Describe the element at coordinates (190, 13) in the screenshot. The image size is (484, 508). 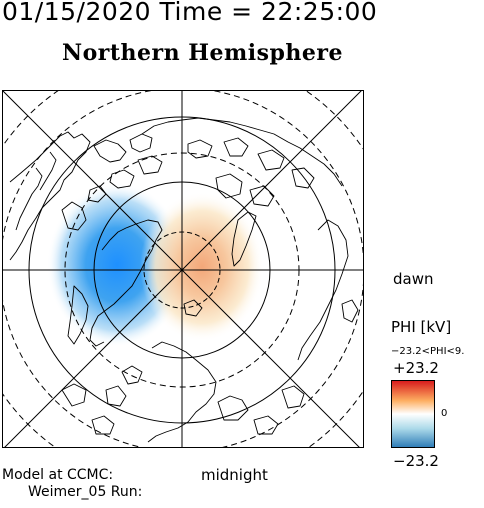
I see `datetime-title: 01/15/2020 Time = 22:25:00` at that location.